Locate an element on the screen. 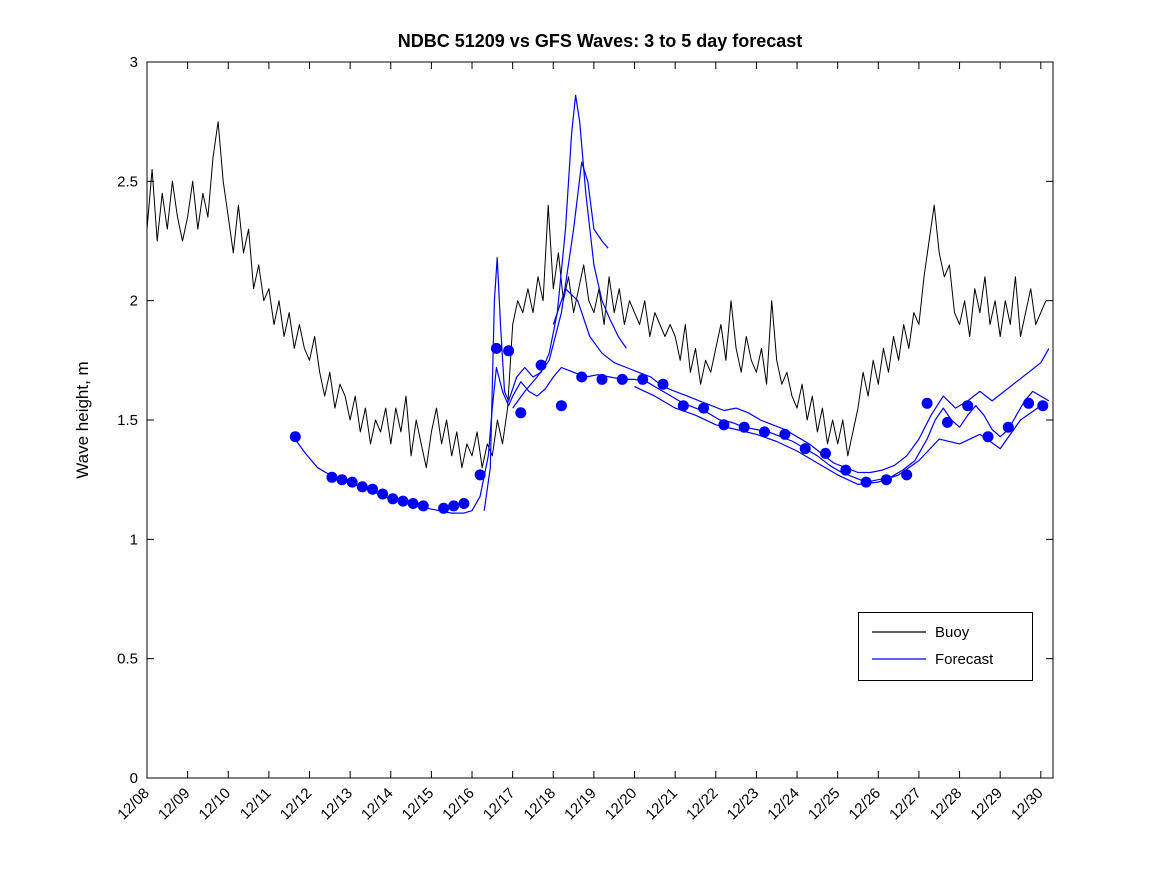 This screenshot has width=1167, height=875. x-tick-label: 12/12 is located at coordinates (296, 804).